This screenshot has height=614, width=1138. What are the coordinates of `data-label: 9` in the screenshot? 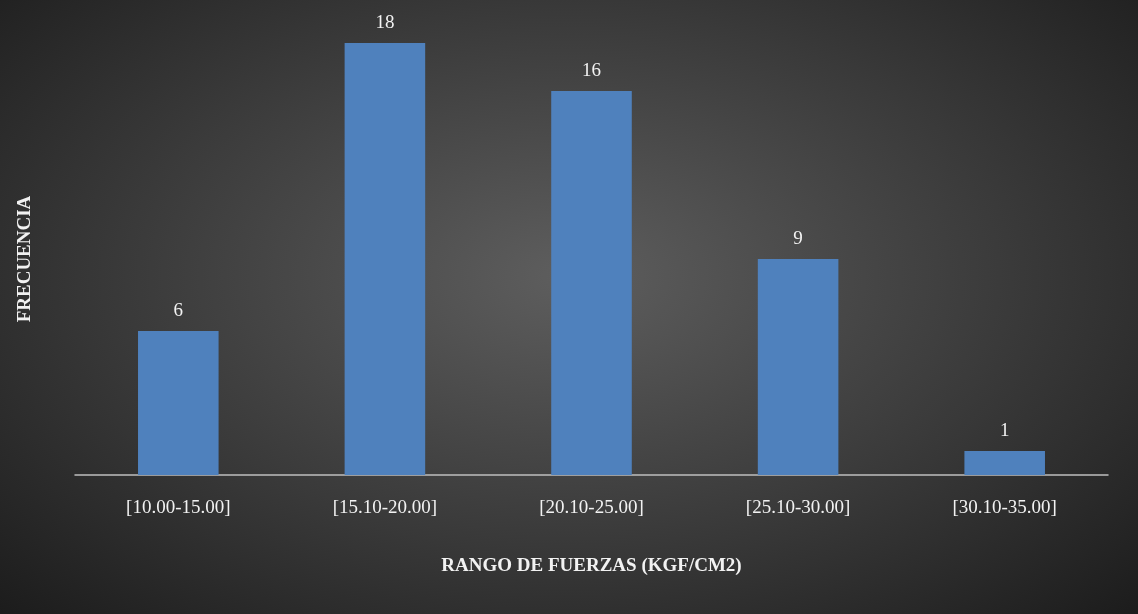 It's located at (798, 237).